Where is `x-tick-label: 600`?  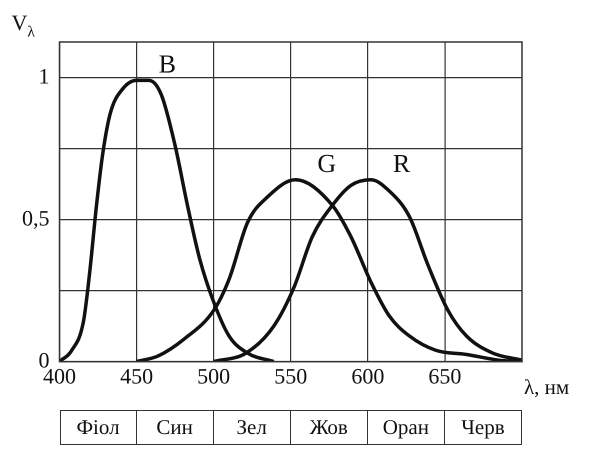 x-tick-label: 600 is located at coordinates (367, 376).